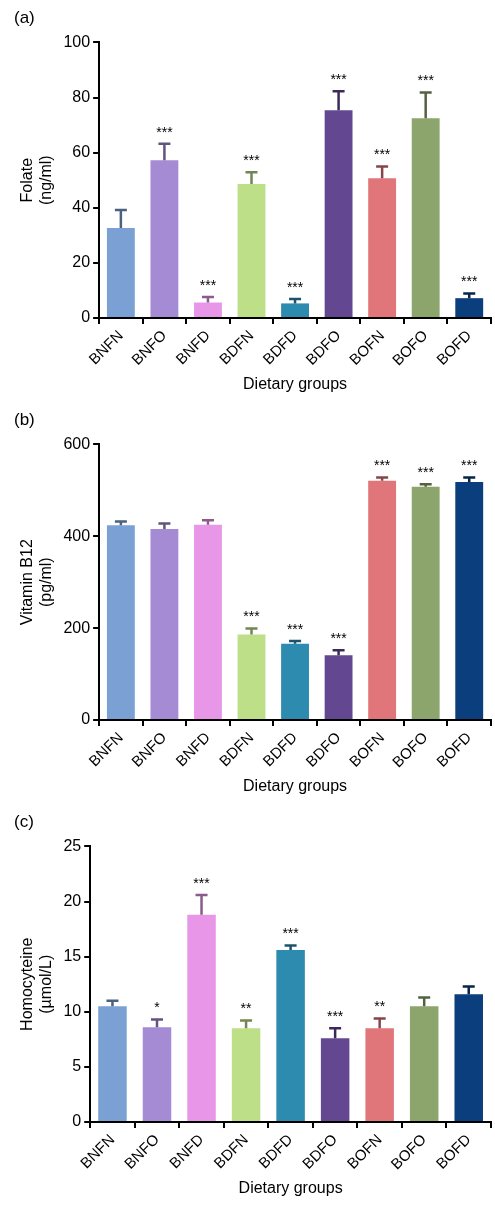  Describe the element at coordinates (36, 984) in the screenshot. I see `y-axis-title: Homocyteine (µmol/L)` at that location.